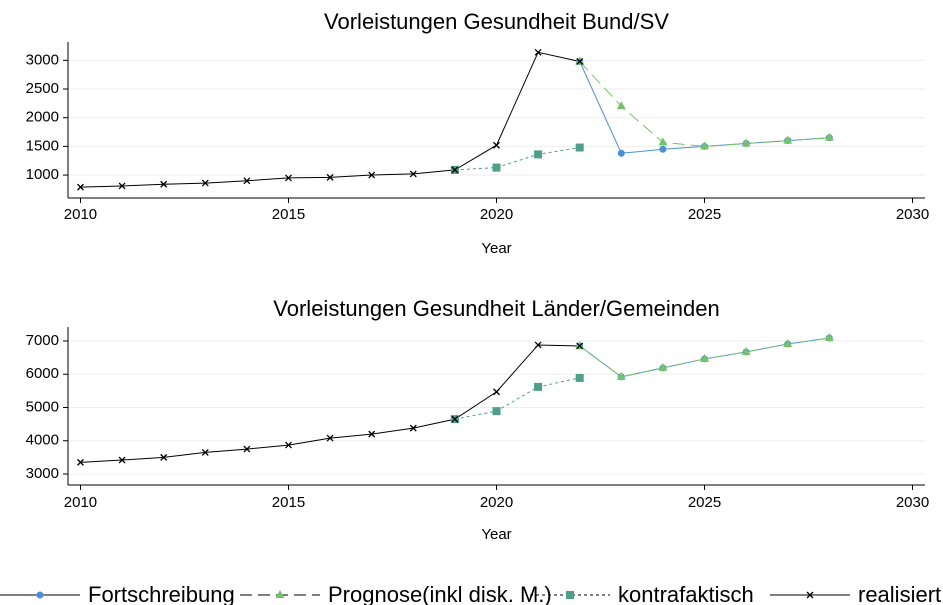 The image size is (943, 605). I want to click on chart-title: Vorleistungen Gesundheit Bund/SV, so click(496, 21).